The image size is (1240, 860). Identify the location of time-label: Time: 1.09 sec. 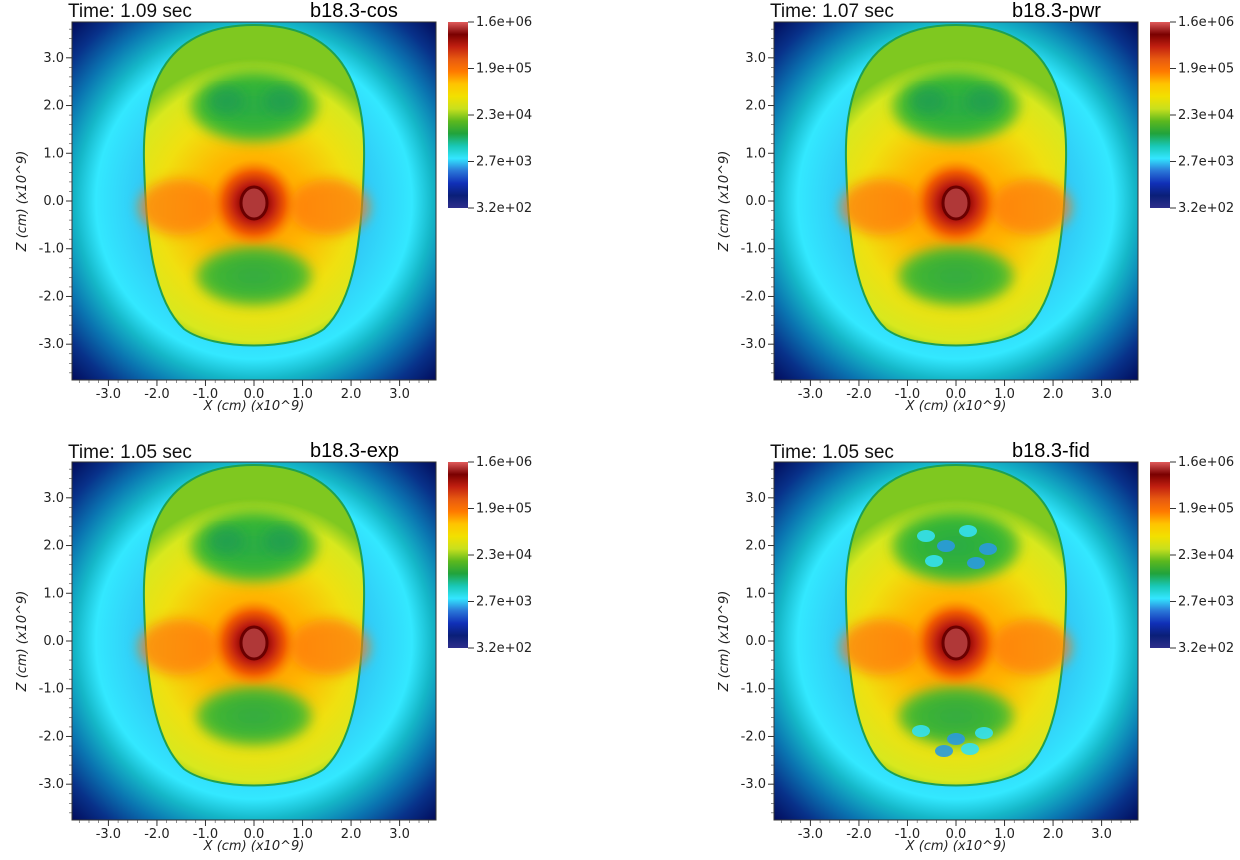
(130, 11).